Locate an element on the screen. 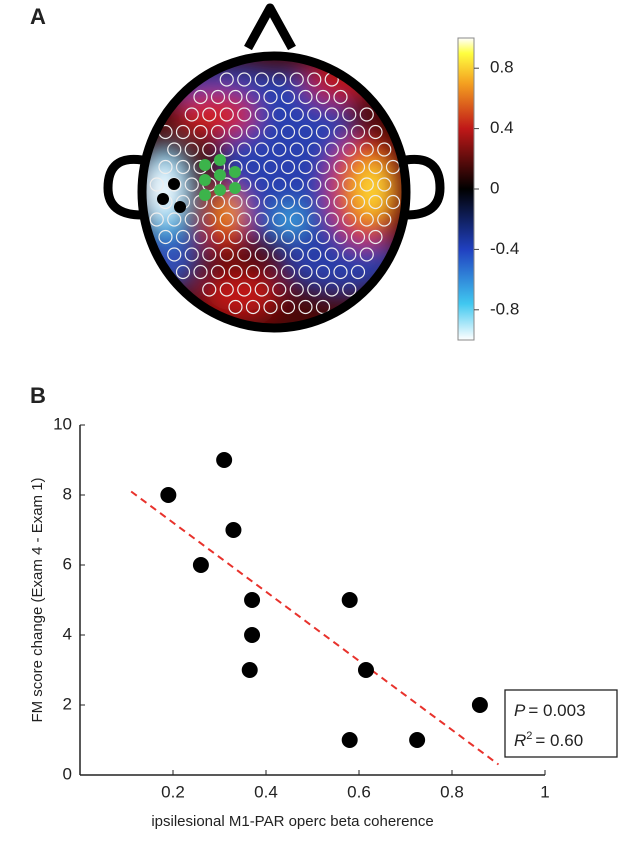 This screenshot has height=845, width=644. panel-label: A is located at coordinates (38, 16).